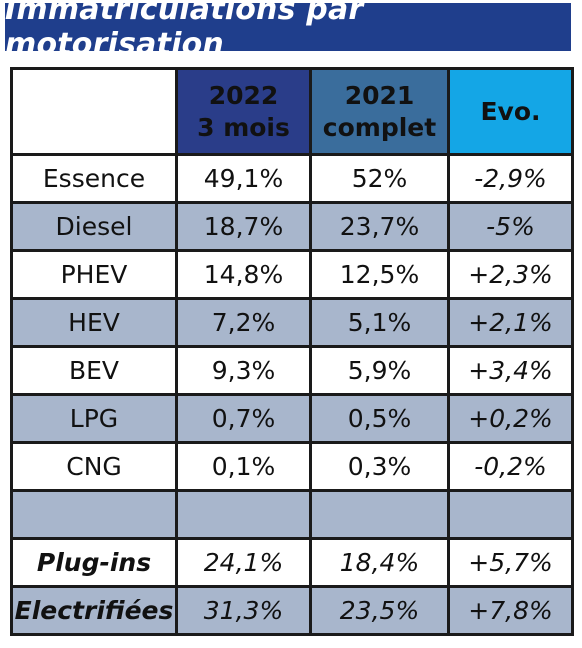 This screenshot has width=582, height=648. I want to click on row-label: Essence, so click(94, 178).